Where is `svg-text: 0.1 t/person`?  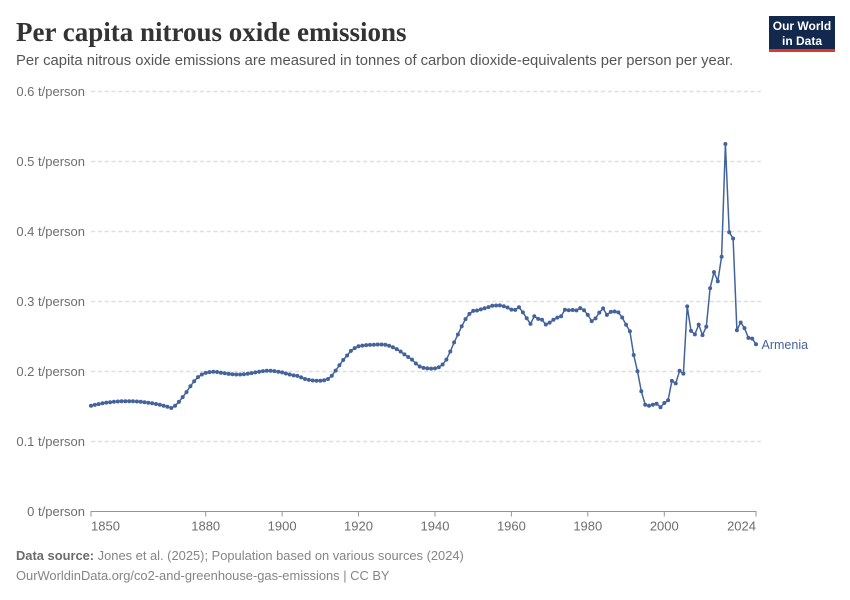 svg-text: 0.1 t/person is located at coordinates (50, 441).